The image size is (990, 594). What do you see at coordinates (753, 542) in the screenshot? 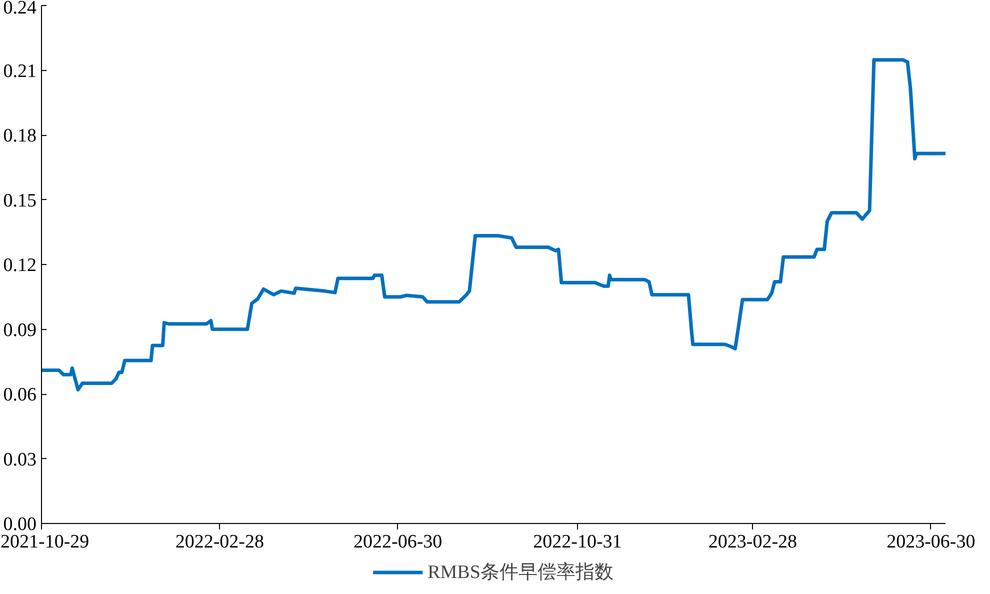
I see `x-tick-label: 2023-02-28` at bounding box center [753, 542].